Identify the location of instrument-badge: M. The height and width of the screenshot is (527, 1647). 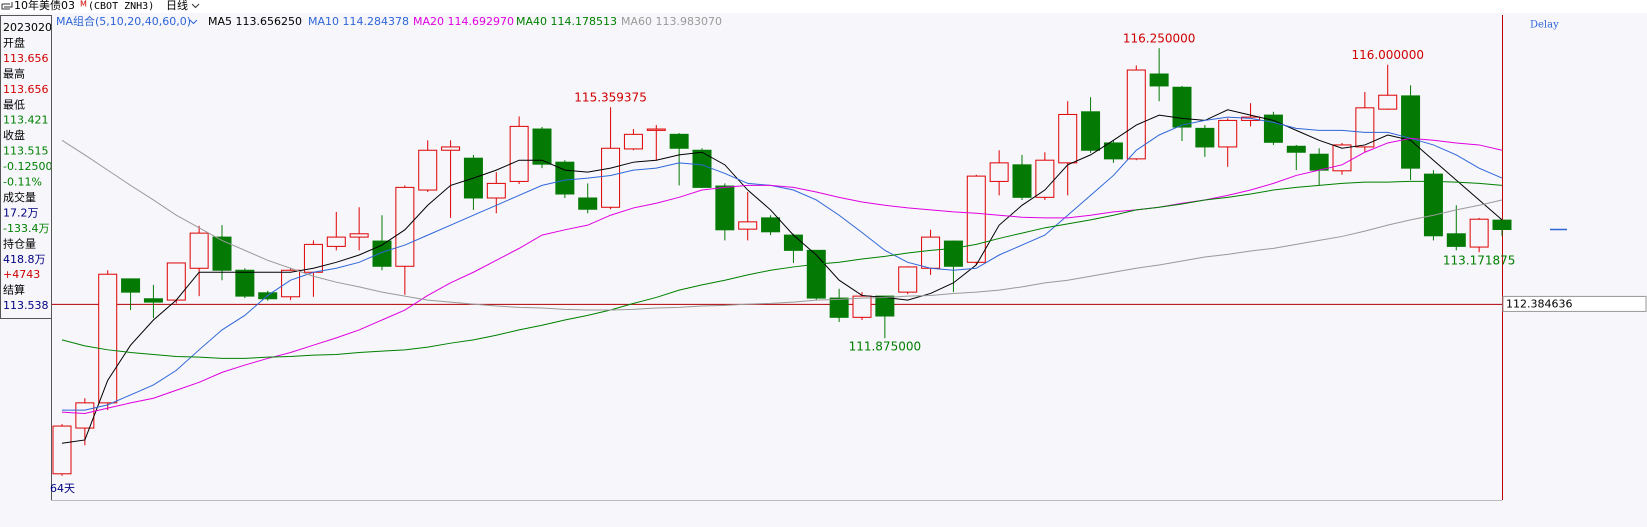
(83, 4).